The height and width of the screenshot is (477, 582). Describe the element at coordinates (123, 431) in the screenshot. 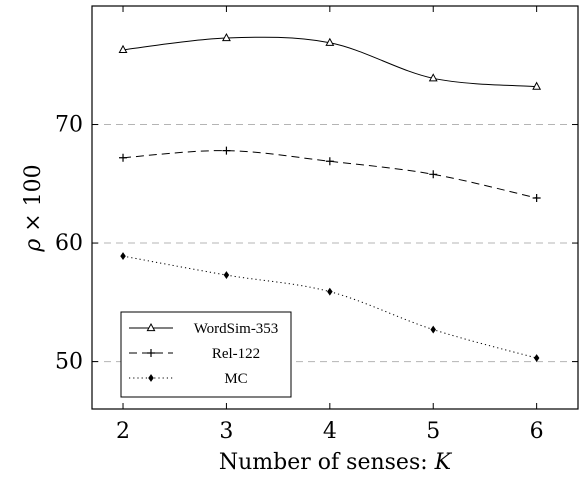

I see `x-tick-label: 2` at that location.